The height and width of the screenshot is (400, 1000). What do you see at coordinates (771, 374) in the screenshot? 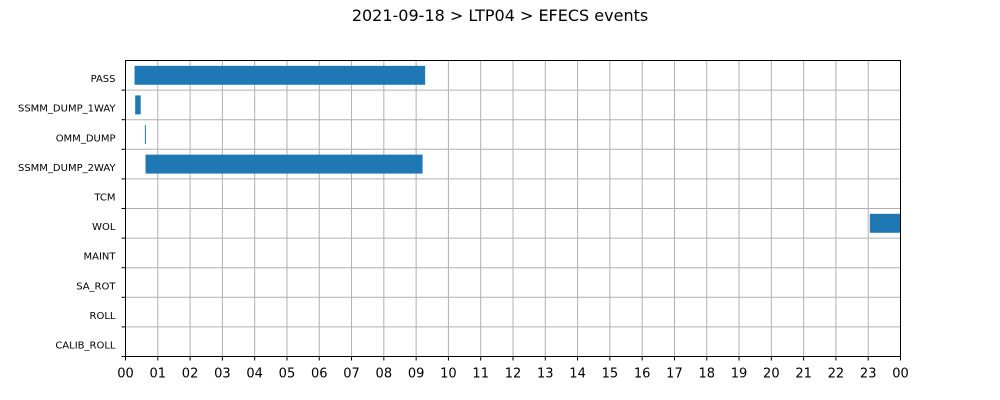
I see `x-tick-label: 20` at bounding box center [771, 374].